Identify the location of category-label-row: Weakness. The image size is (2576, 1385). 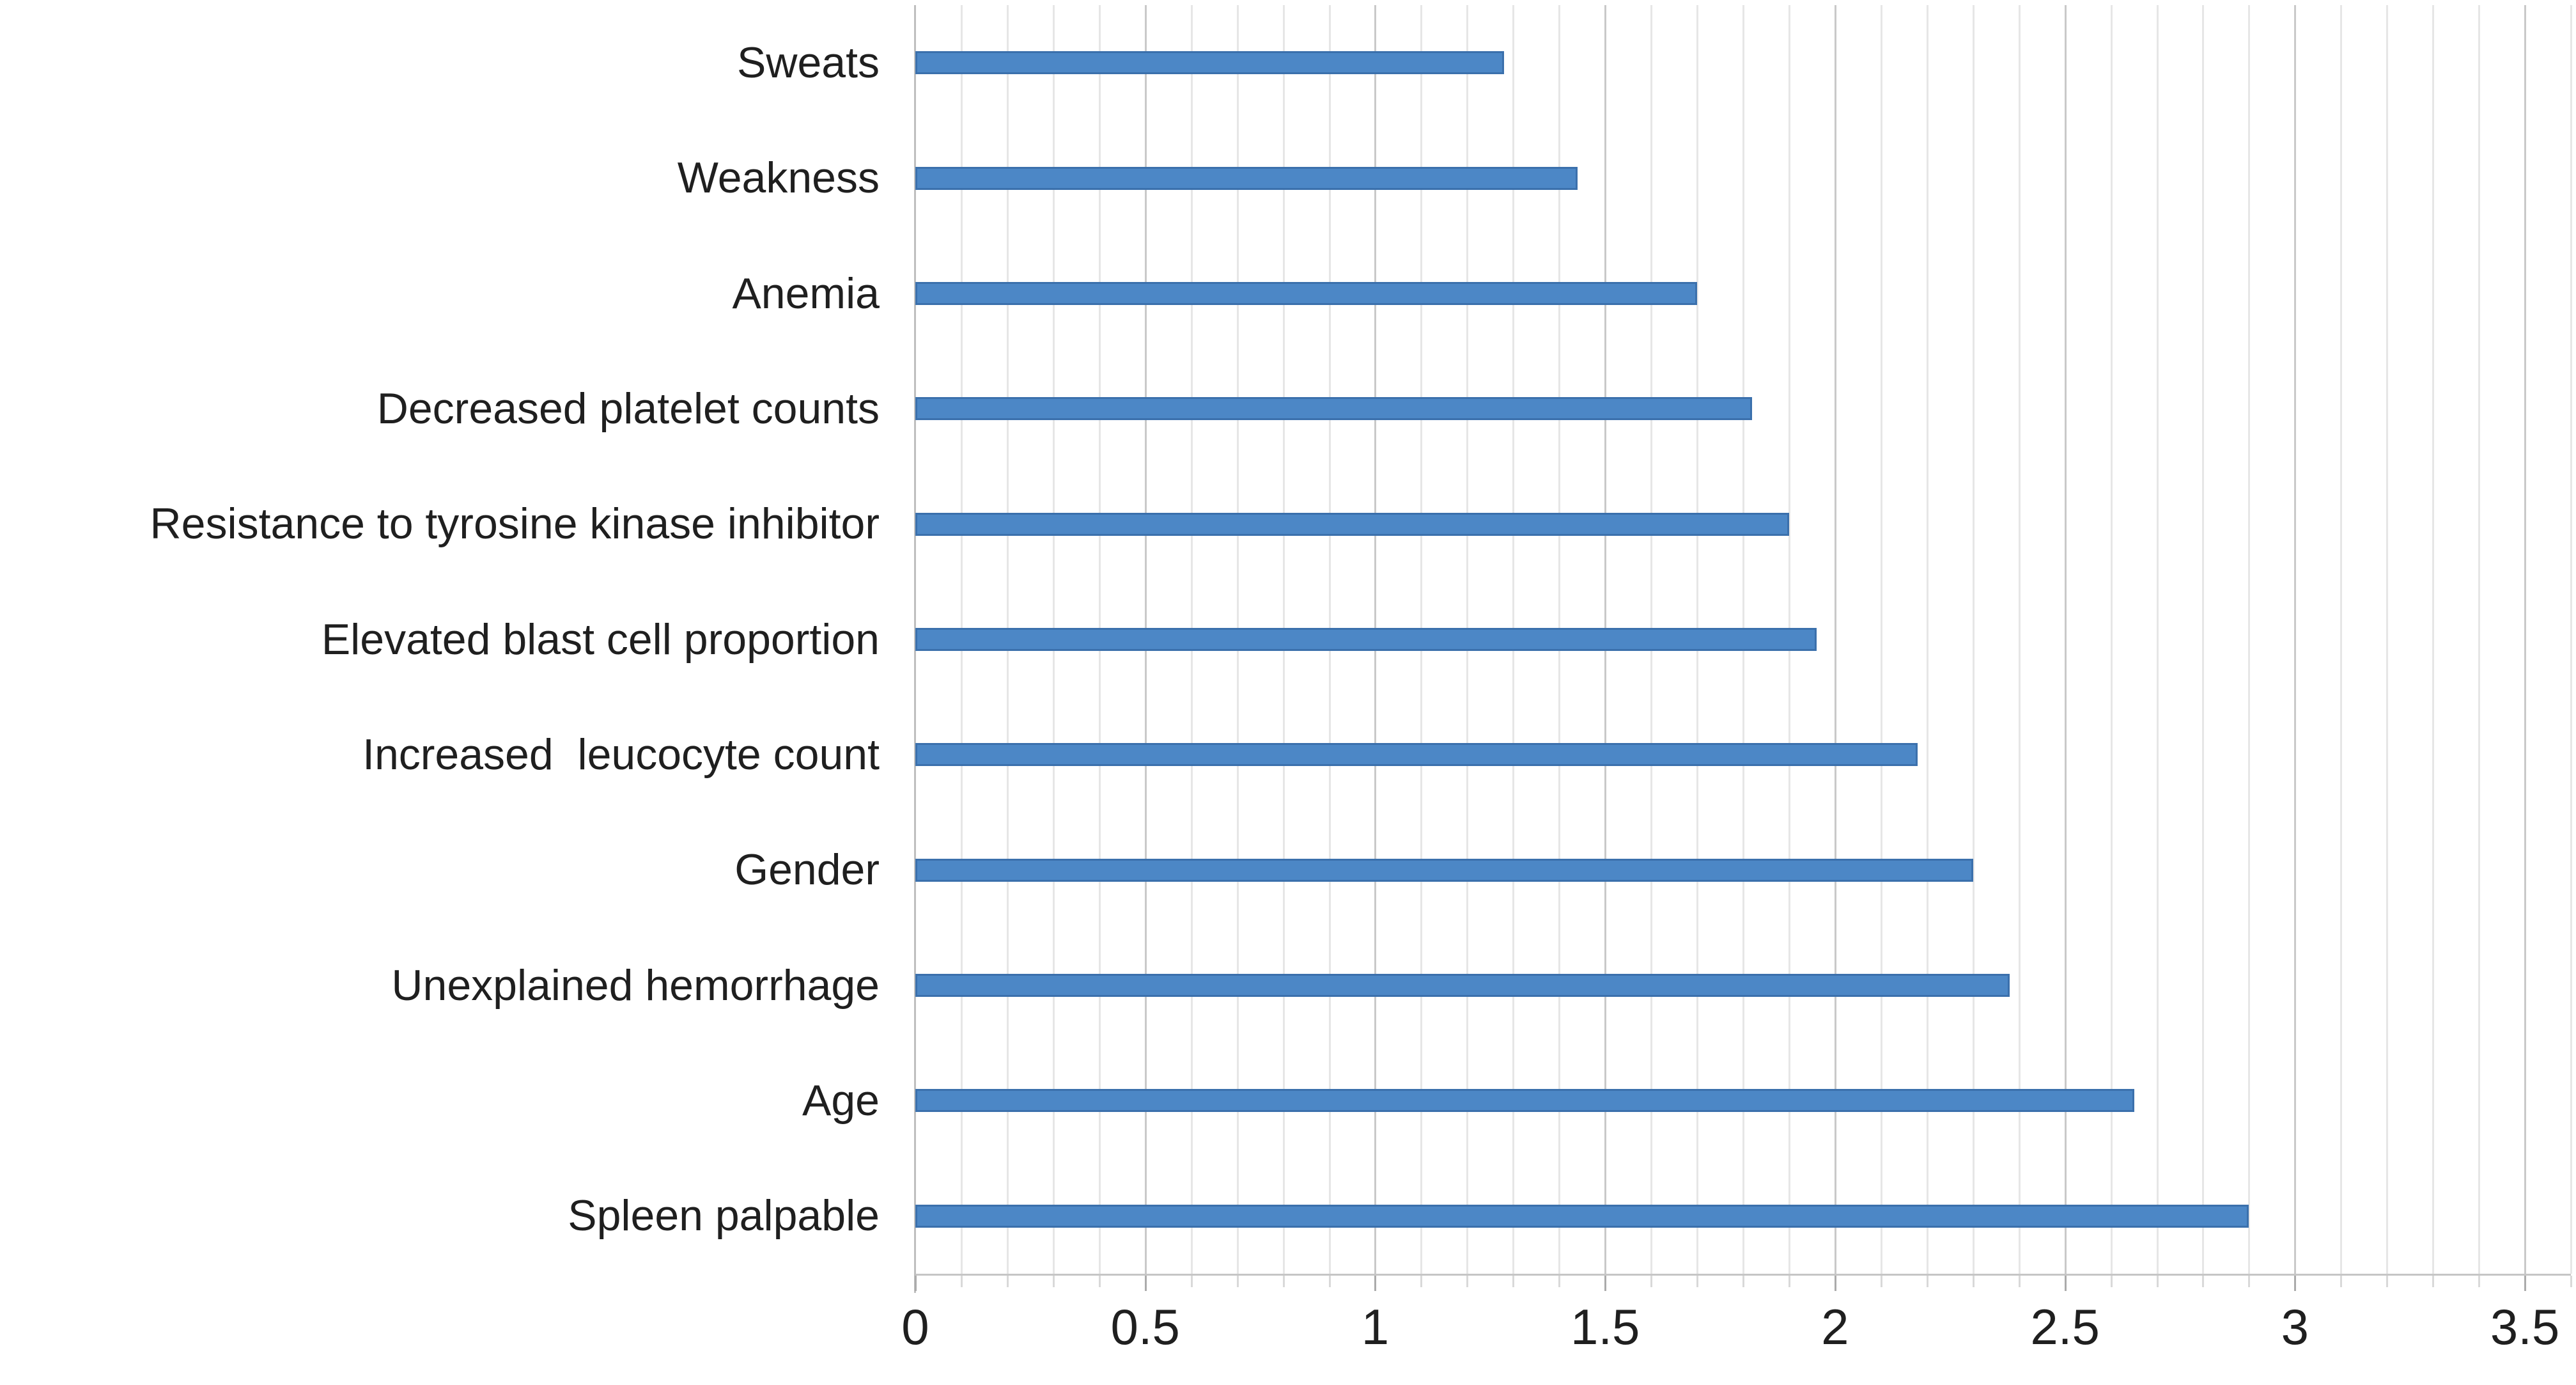
(449, 177).